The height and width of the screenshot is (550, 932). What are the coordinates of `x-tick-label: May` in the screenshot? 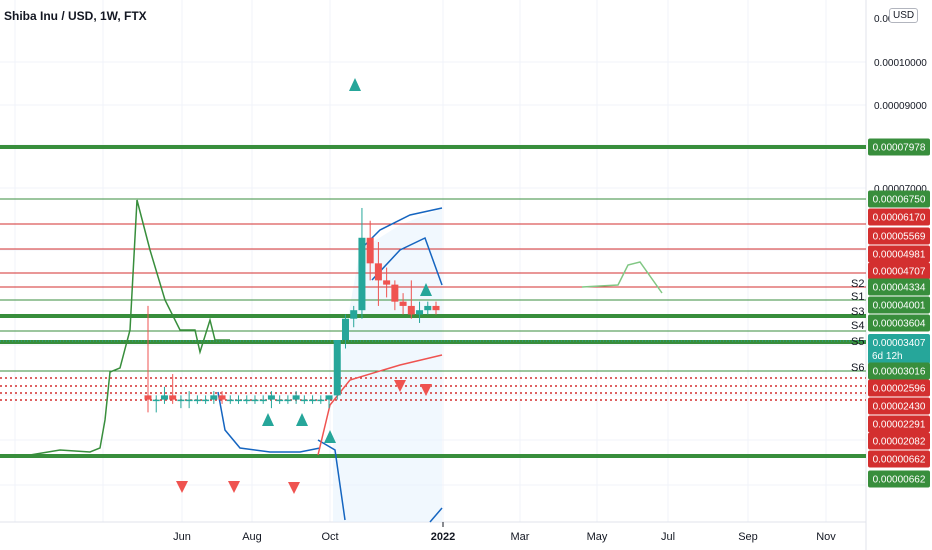 It's located at (597, 537).